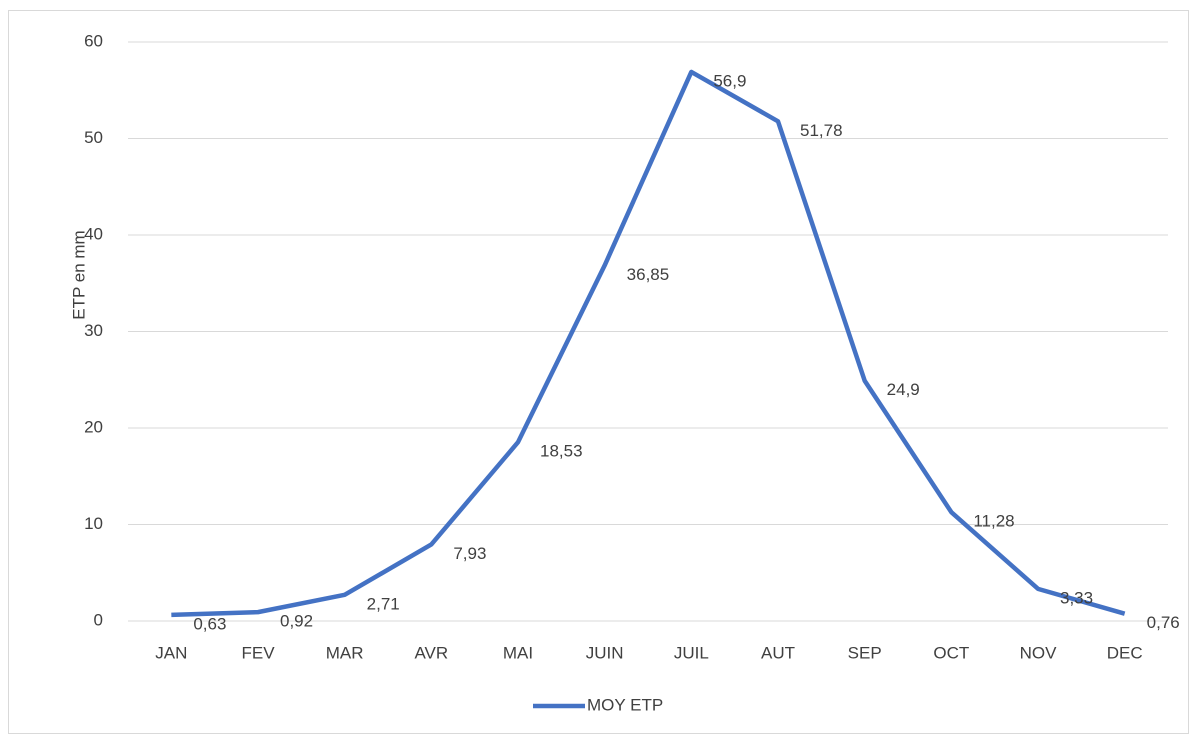 The height and width of the screenshot is (735, 1198). What do you see at coordinates (258, 652) in the screenshot?
I see `x-tick-label: FEV` at bounding box center [258, 652].